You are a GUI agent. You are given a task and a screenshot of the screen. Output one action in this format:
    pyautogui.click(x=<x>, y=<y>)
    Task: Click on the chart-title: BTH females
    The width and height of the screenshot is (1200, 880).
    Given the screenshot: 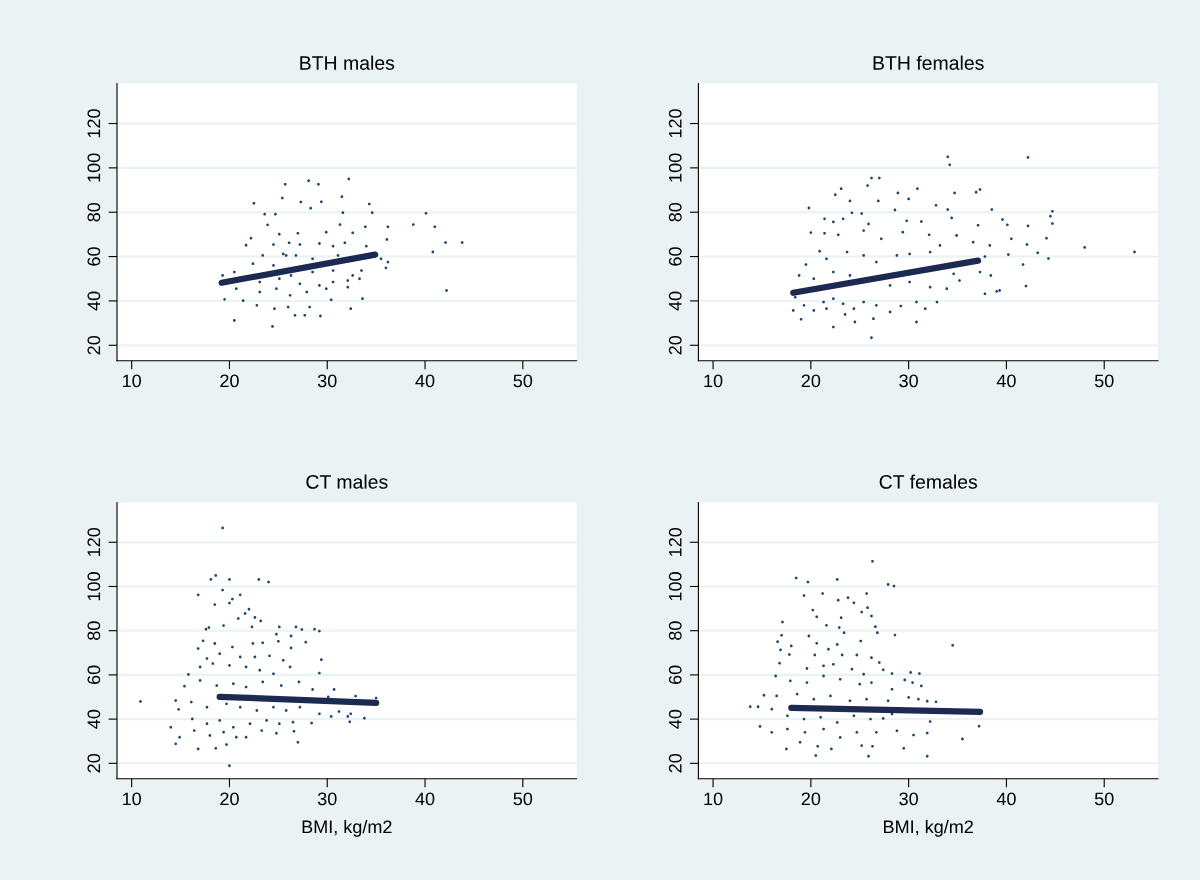 What is the action you would take?
    pyautogui.click(x=928, y=62)
    